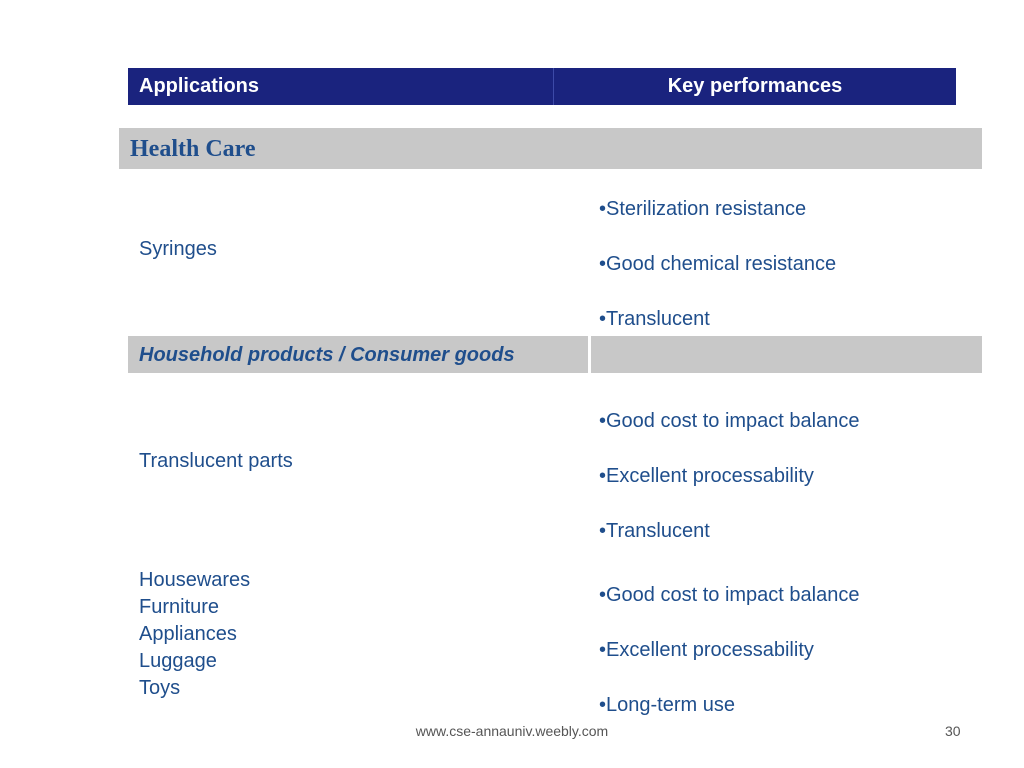  What do you see at coordinates (178, 249) in the screenshot?
I see `application-cell: Syringes` at bounding box center [178, 249].